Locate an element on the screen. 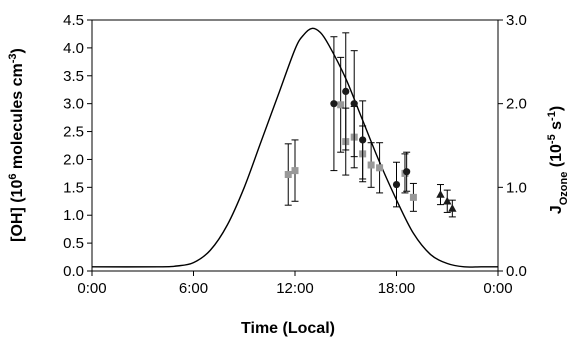 The height and width of the screenshot is (338, 575). y-left-tick-label: 0.5 is located at coordinates (73, 243).